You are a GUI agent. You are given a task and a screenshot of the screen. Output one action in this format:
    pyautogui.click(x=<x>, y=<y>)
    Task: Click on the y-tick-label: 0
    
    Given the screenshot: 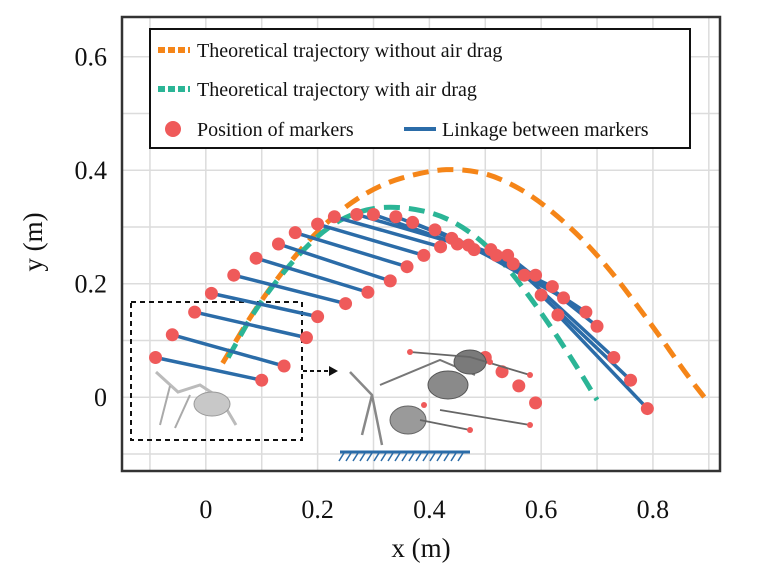 What is the action you would take?
    pyautogui.click(x=100, y=397)
    